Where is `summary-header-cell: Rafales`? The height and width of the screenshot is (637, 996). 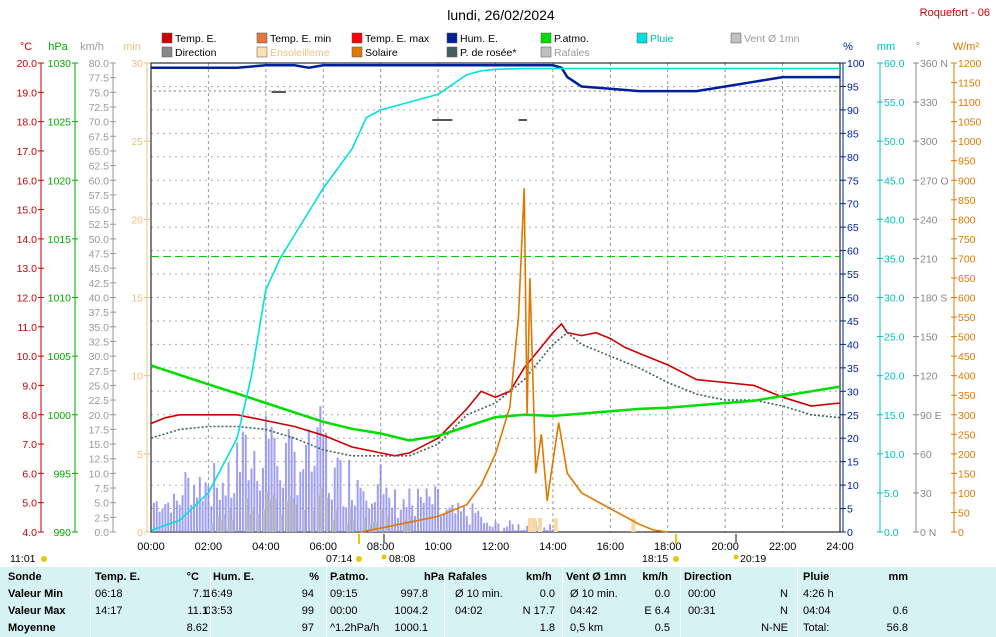 summary-header-cell: Rafales is located at coordinates (468, 577).